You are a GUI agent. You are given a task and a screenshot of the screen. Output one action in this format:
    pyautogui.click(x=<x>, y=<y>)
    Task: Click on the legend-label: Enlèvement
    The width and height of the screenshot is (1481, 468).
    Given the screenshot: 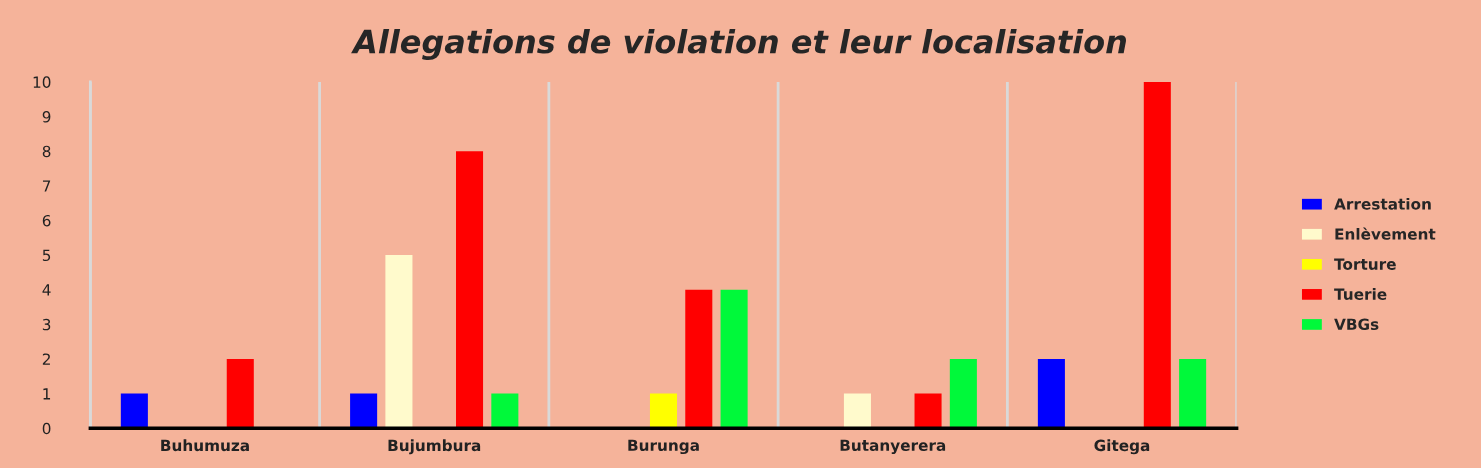 What is the action you would take?
    pyautogui.click(x=1385, y=233)
    